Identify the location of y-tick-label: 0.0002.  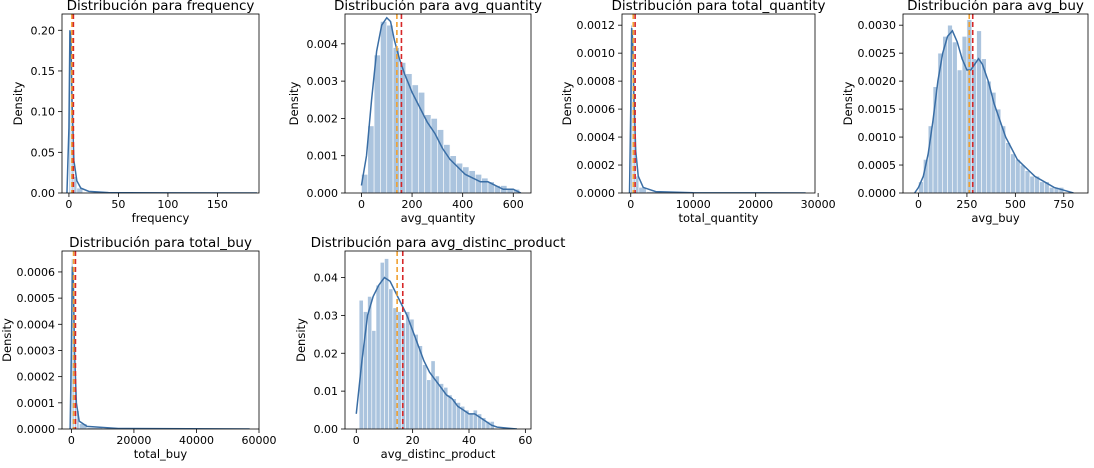
(36, 377).